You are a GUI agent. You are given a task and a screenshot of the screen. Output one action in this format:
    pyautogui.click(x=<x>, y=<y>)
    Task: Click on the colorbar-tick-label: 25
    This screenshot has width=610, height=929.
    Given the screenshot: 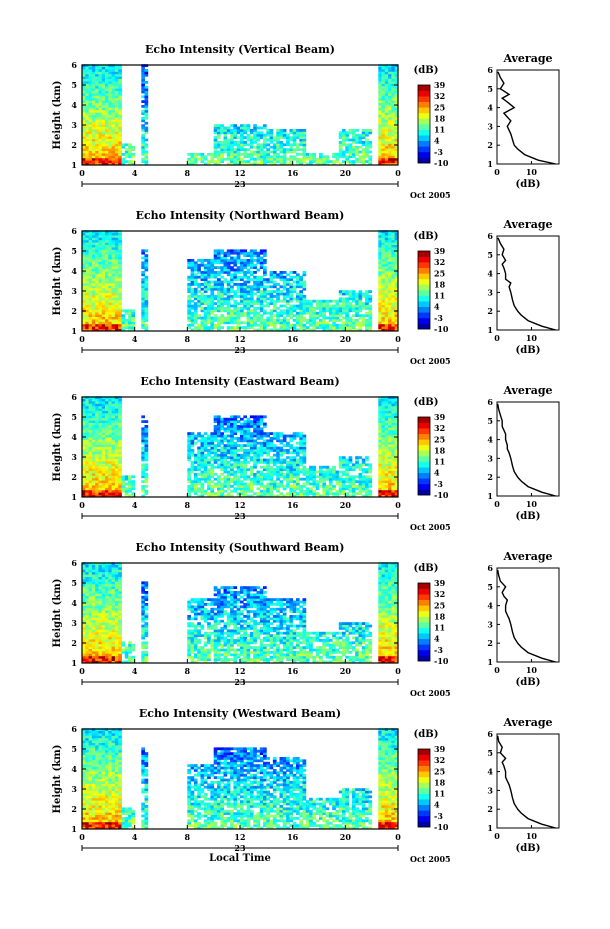 What is the action you would take?
    pyautogui.click(x=439, y=273)
    